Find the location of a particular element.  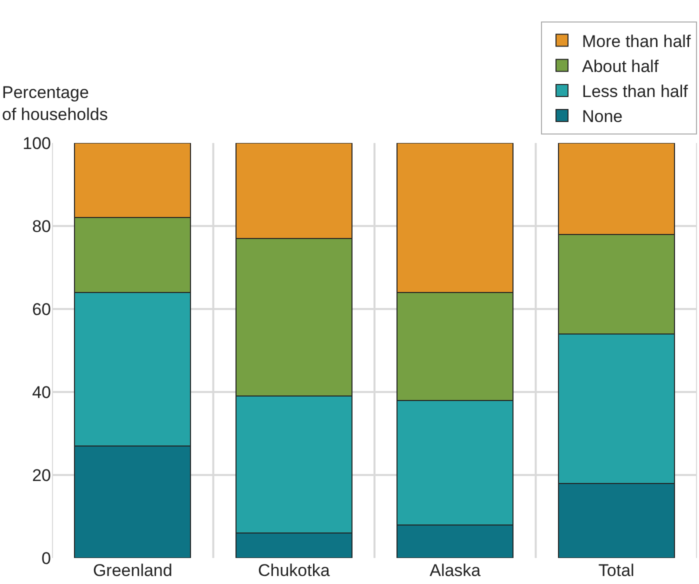

legend-label: Less than half is located at coordinates (635, 92).